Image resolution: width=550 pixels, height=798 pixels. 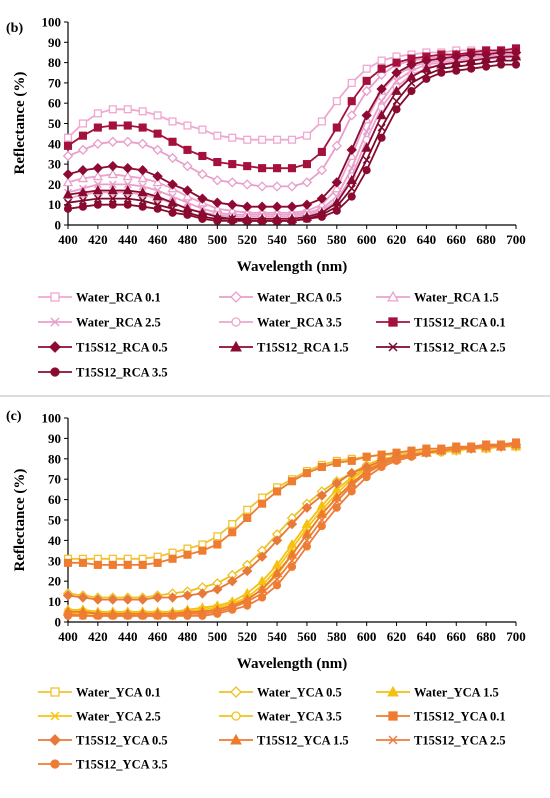 What do you see at coordinates (103, 373) in the screenshot?
I see `legend-item: T15S12_RCA 3.5` at bounding box center [103, 373].